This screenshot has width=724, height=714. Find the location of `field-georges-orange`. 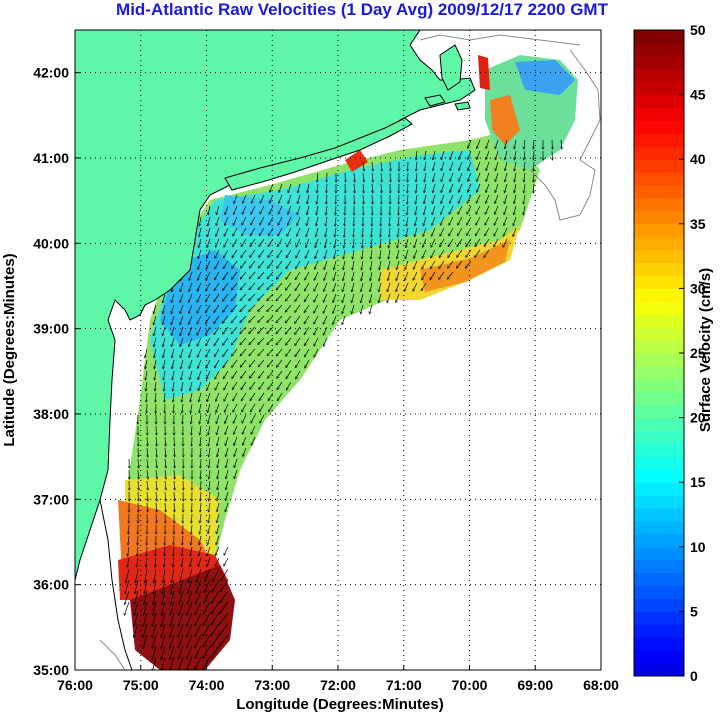

field-georges-orange is located at coordinates (505, 120).